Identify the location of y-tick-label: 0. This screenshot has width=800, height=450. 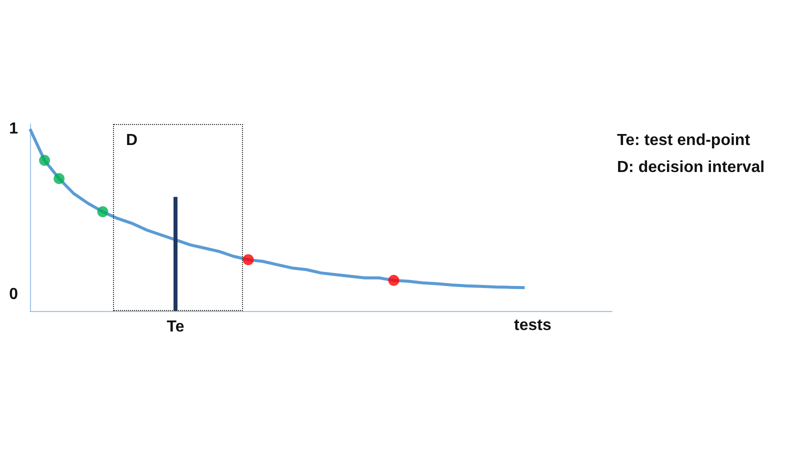
(13, 294).